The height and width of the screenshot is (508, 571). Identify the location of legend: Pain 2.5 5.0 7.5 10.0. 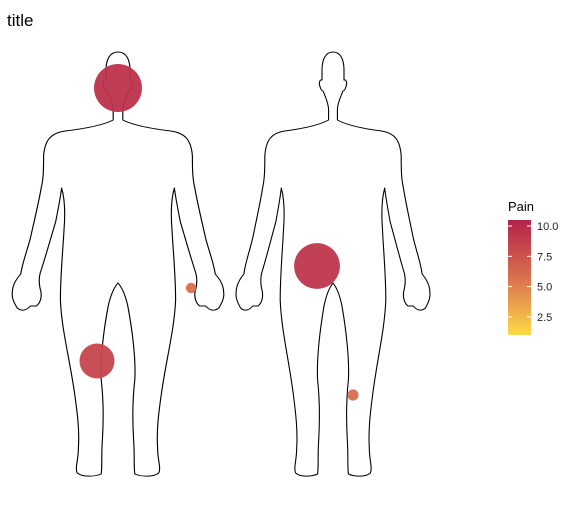
(533, 267).